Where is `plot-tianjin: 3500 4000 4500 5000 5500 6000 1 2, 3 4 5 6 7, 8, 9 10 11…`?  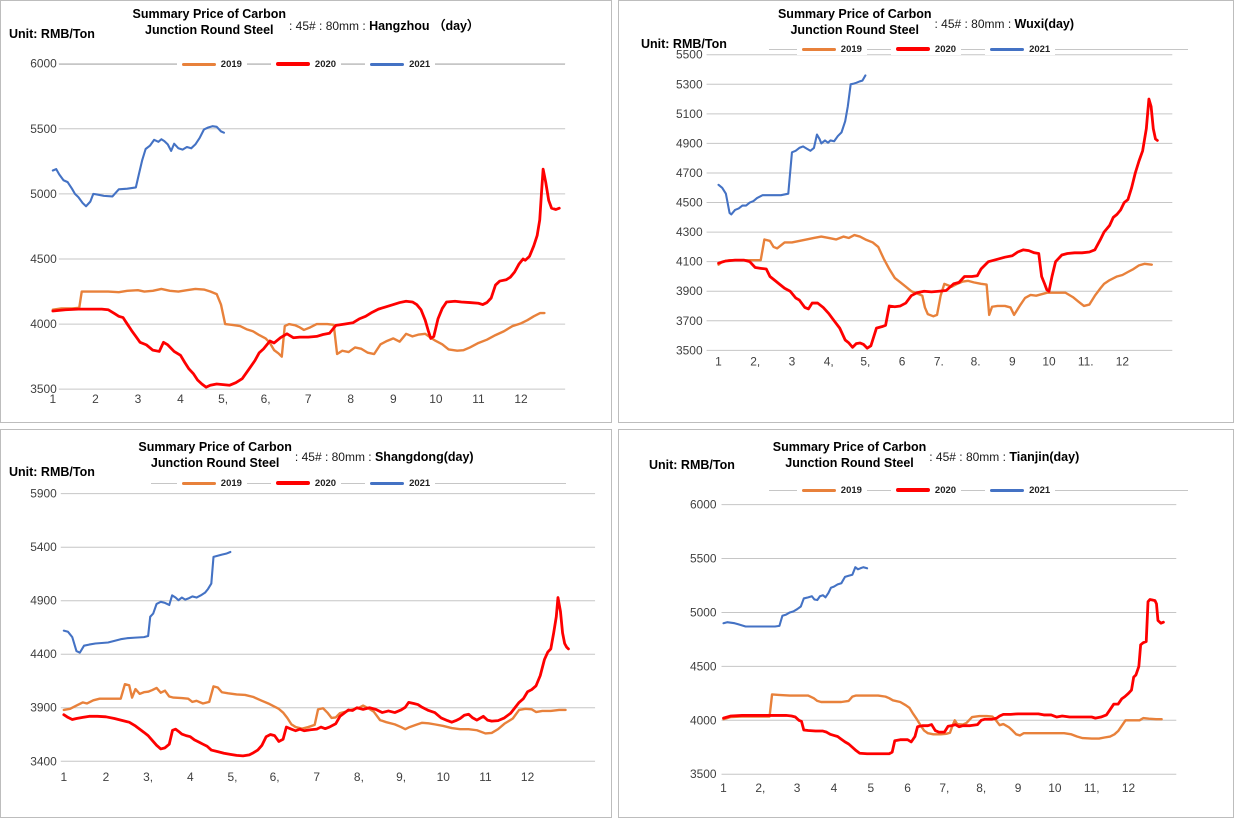
plot-tianjin: 3500 4000 4500 5000 5500 6000 1 2, 3 4 5 6 7, 8, 9 10 11… is located at coordinates (933, 646).